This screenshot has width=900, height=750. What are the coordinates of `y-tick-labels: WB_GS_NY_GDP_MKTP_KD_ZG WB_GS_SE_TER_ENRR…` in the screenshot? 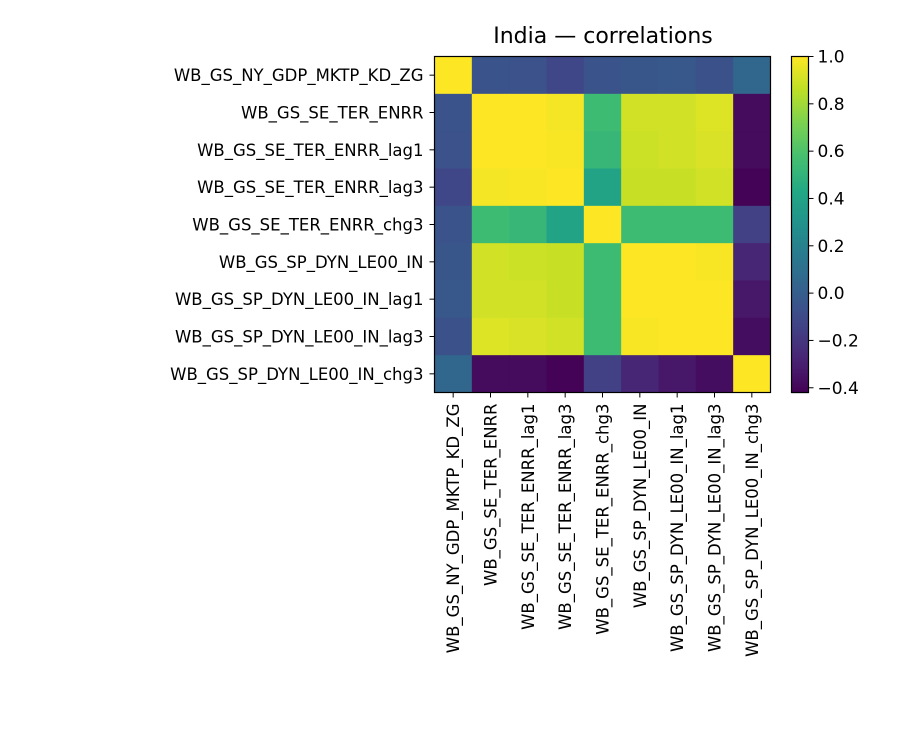 It's located at (302, 225).